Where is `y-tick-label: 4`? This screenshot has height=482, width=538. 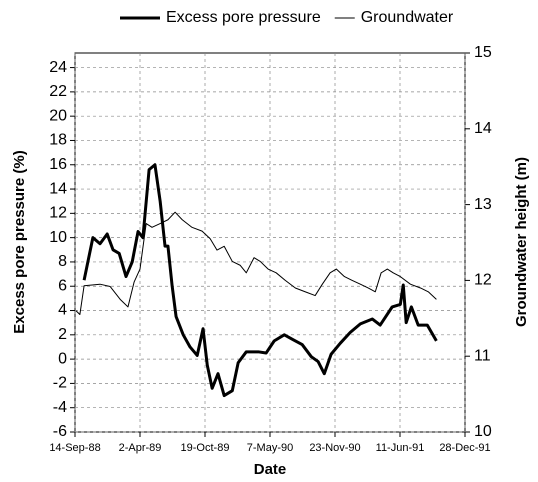 y-tick-label: 4 is located at coordinates (62, 310).